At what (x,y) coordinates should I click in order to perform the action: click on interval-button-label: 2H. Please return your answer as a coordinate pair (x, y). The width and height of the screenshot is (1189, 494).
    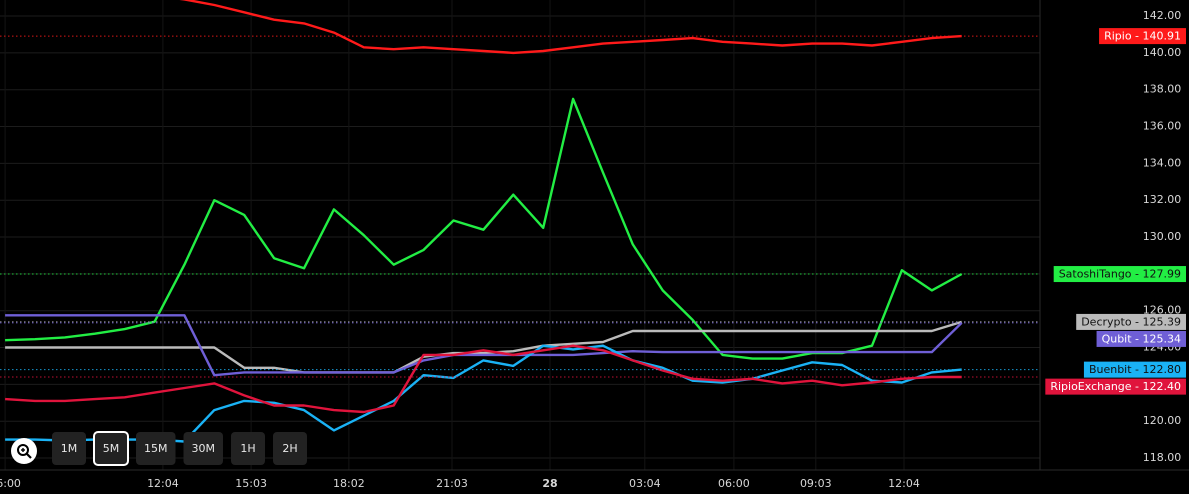
    Looking at the image, I should click on (289, 448).